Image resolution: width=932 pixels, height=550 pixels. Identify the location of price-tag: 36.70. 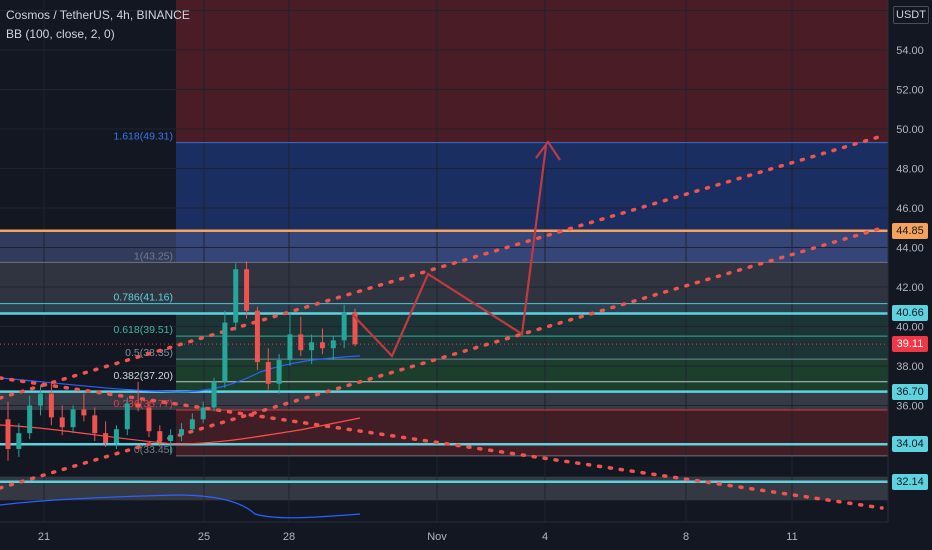
(910, 391).